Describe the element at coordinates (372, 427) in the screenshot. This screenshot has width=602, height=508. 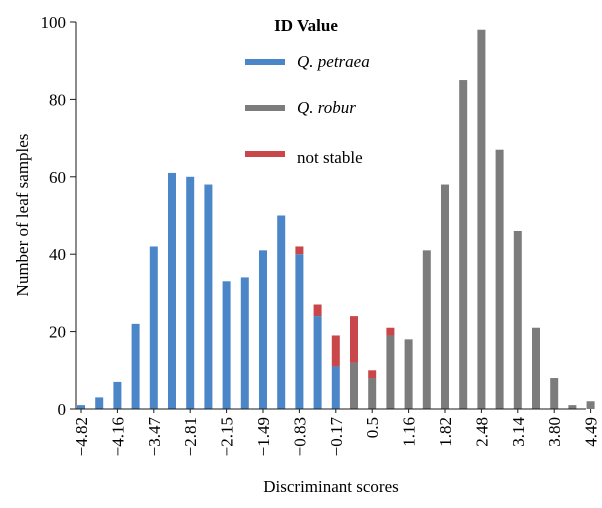
I see `x-tick-label: 0.5` at that location.